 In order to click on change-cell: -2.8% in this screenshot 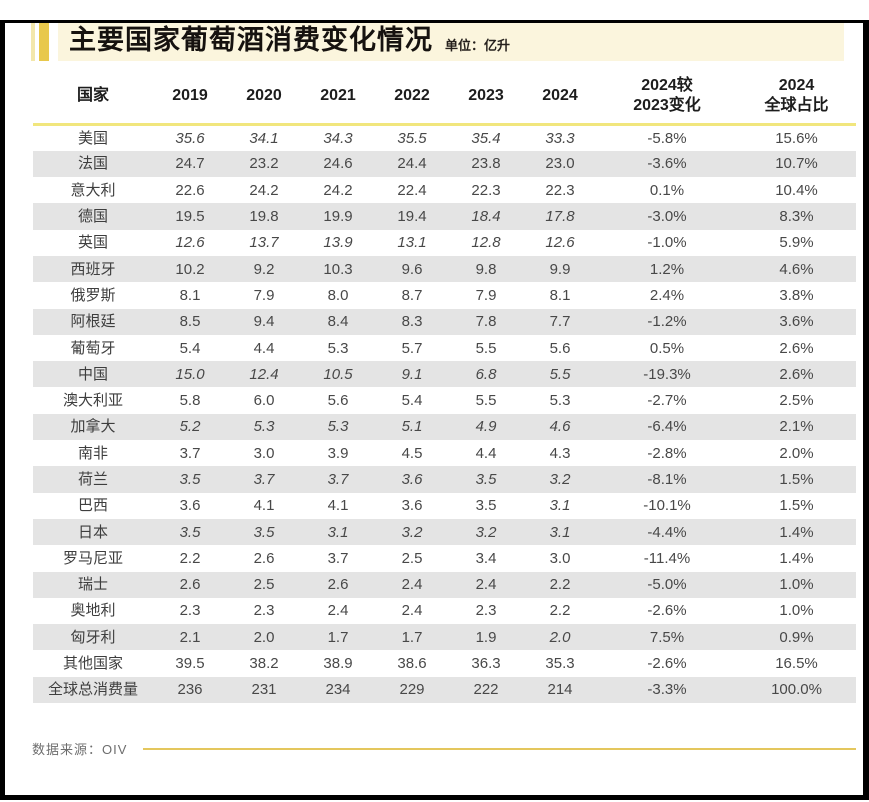, I will do `click(667, 453)`.